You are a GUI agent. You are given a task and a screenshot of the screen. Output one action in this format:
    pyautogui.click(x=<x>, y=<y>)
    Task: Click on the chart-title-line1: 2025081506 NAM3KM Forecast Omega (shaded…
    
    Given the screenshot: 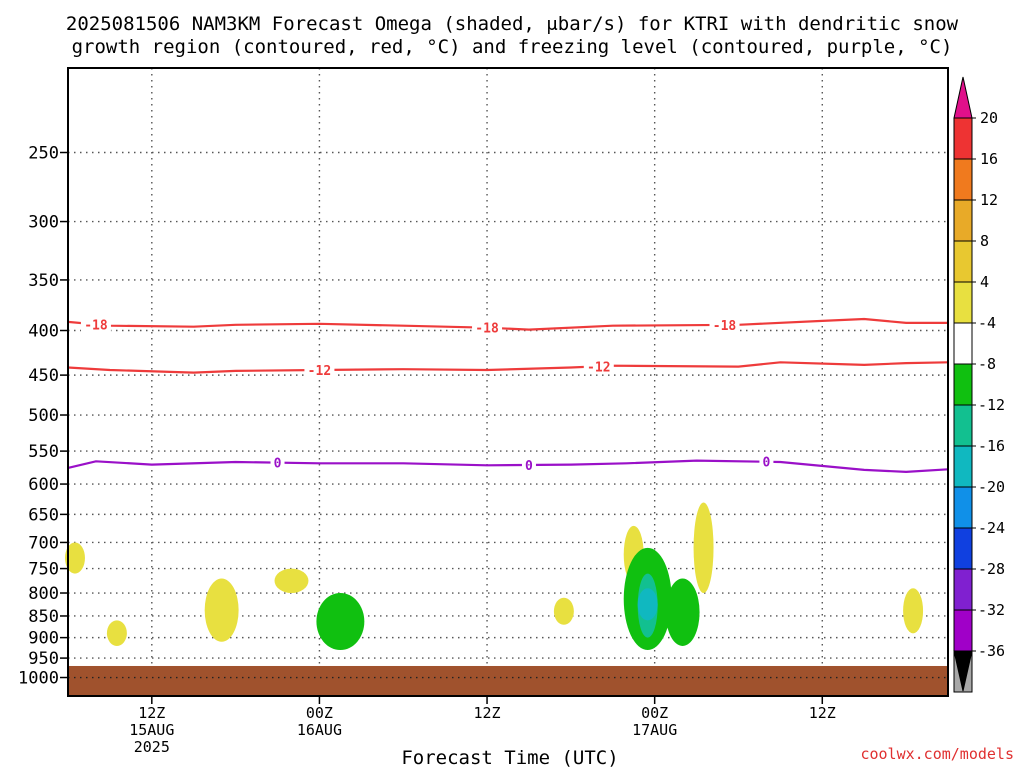 What is the action you would take?
    pyautogui.click(x=512, y=24)
    